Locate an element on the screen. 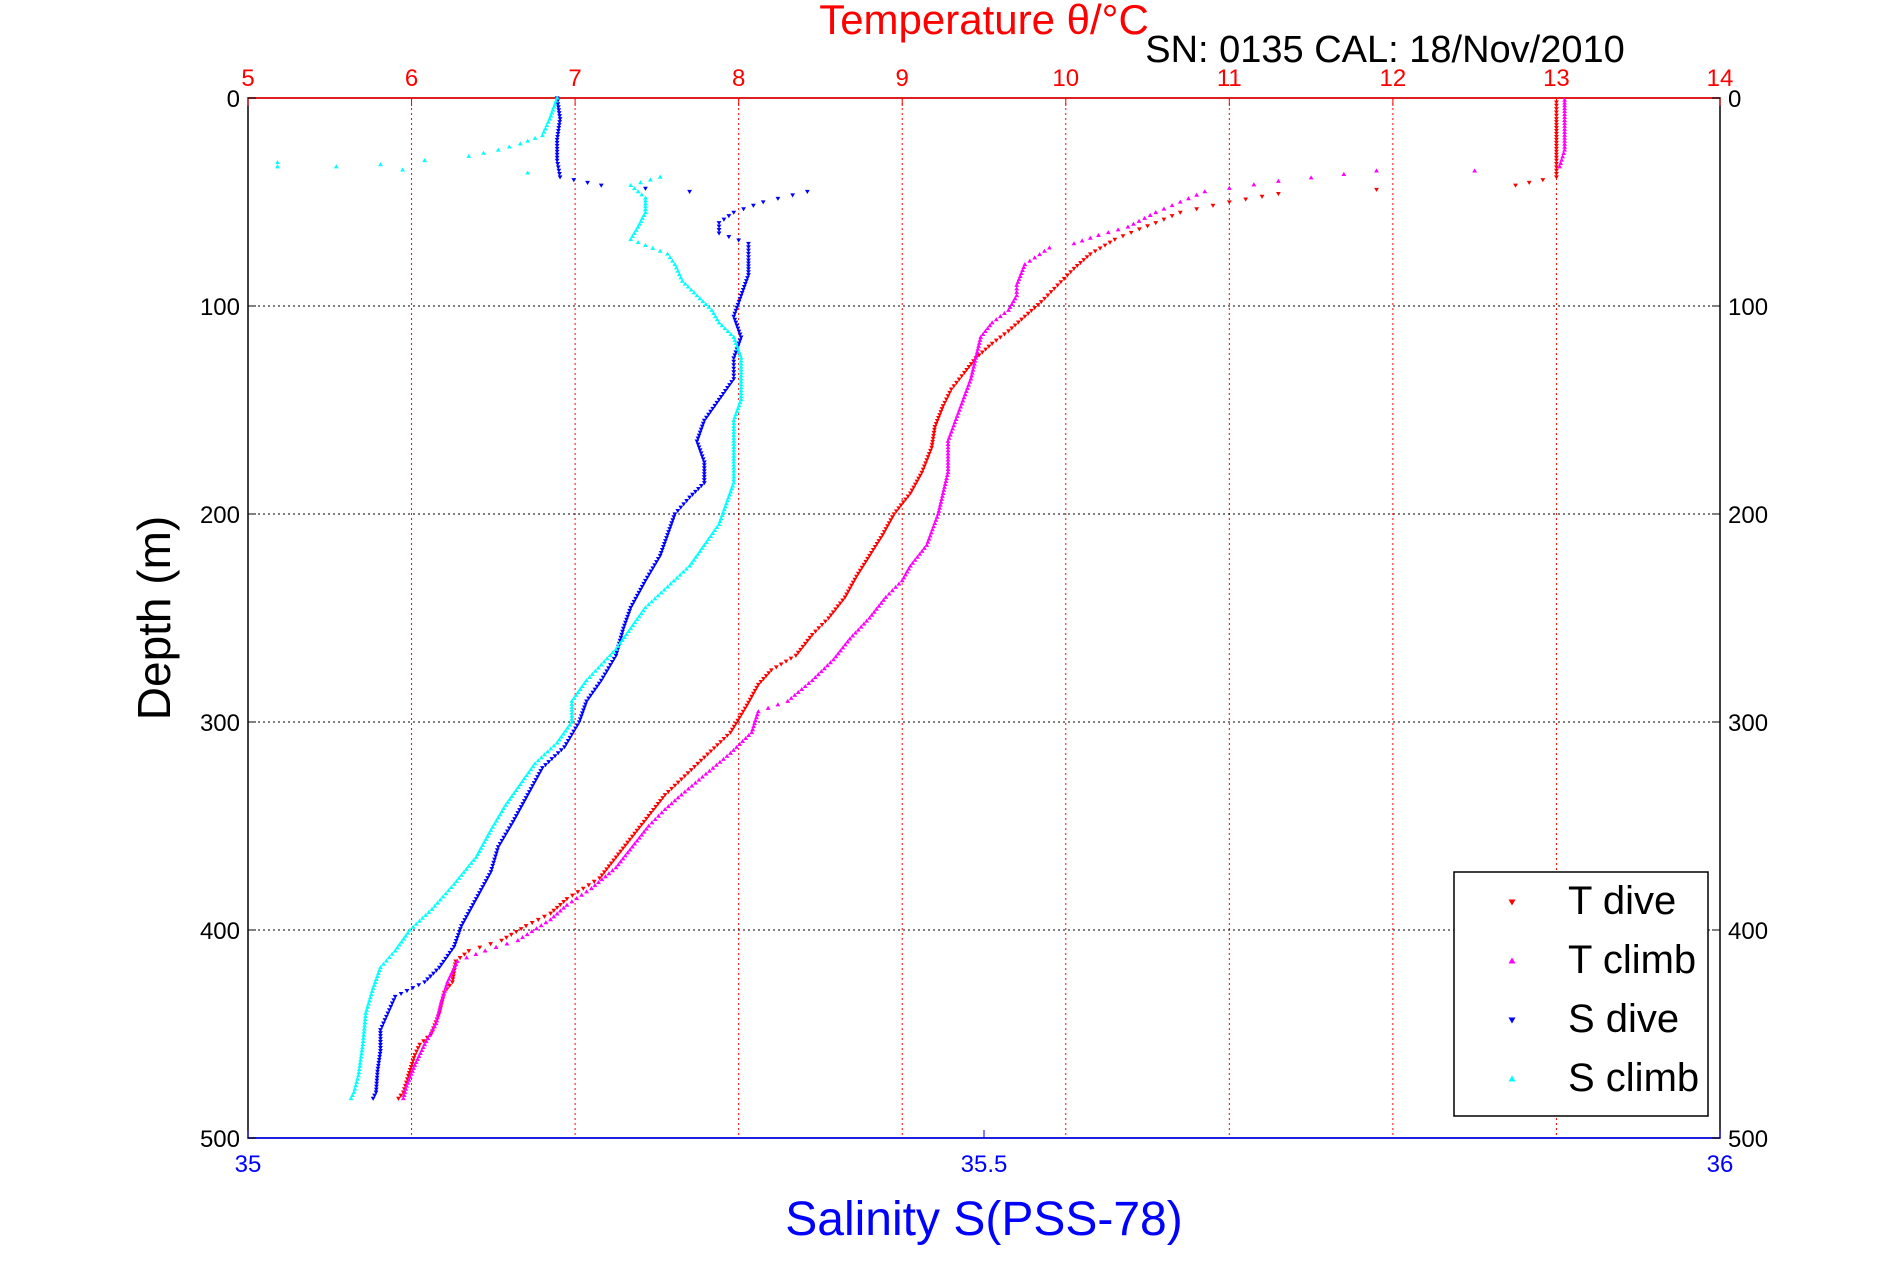  legend-marker-s-dive is located at coordinates (1512, 1020).